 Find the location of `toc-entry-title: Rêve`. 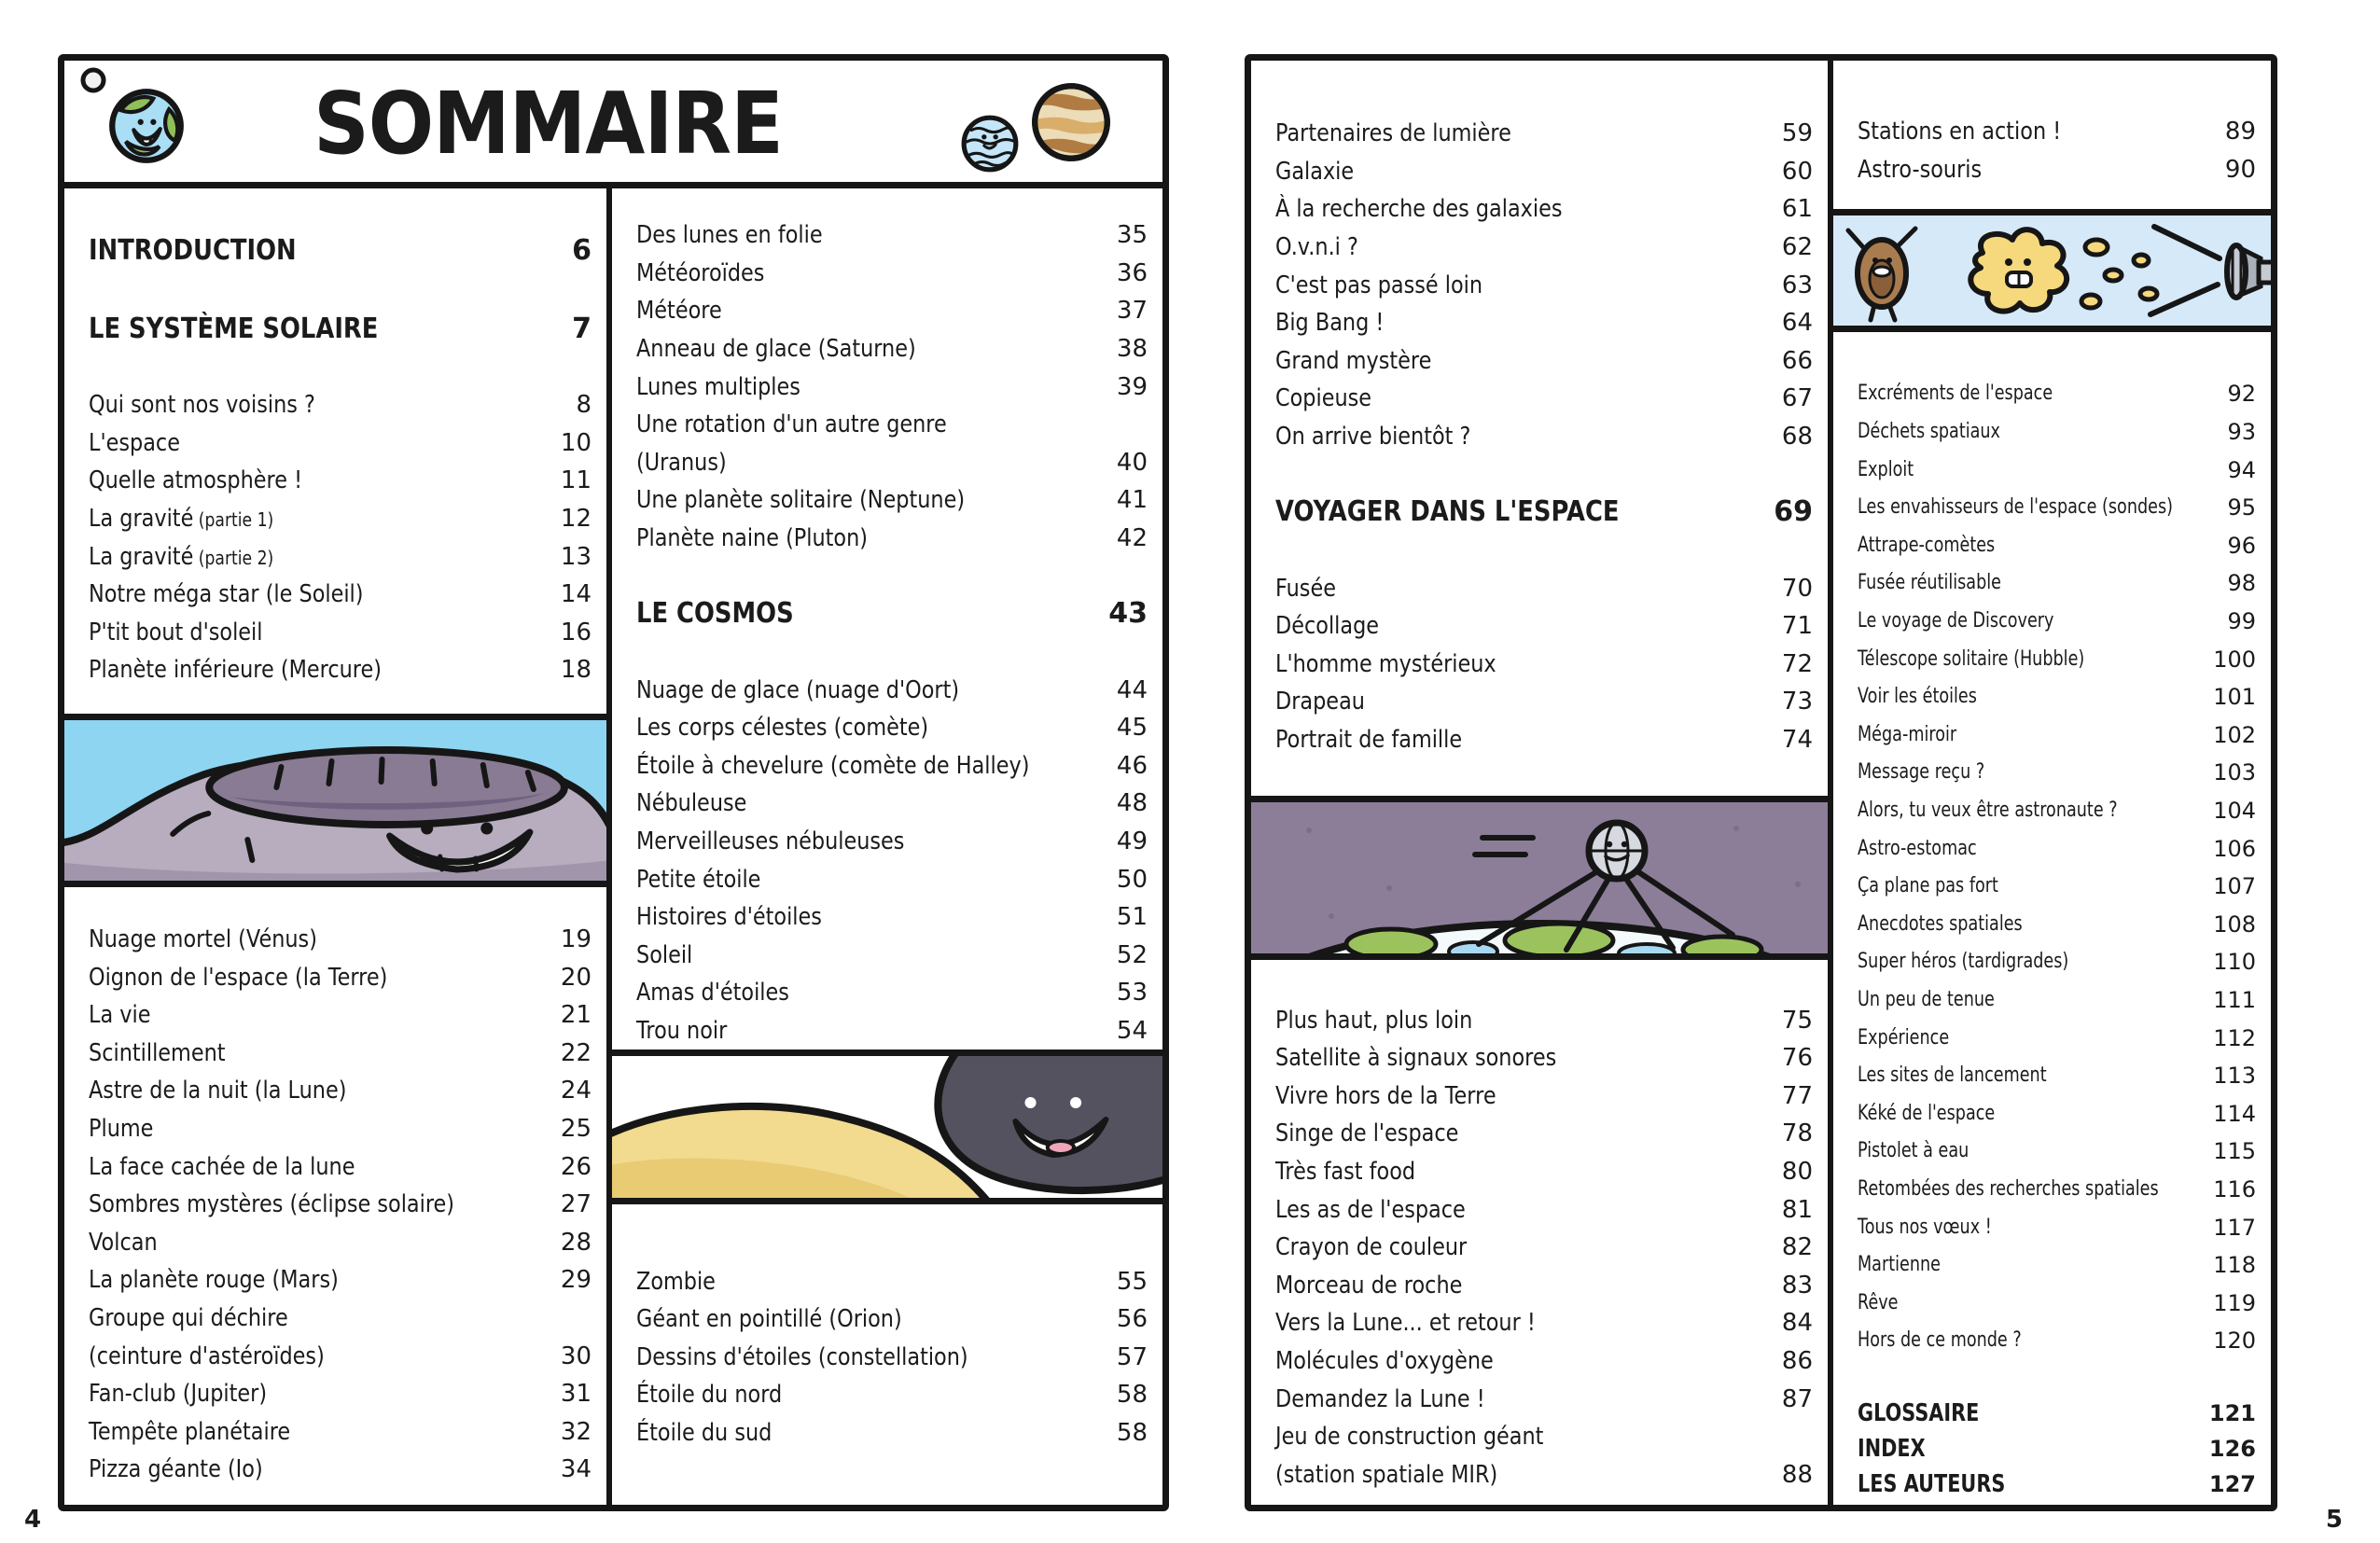

toc-entry-title: Rêve is located at coordinates (1878, 1302).